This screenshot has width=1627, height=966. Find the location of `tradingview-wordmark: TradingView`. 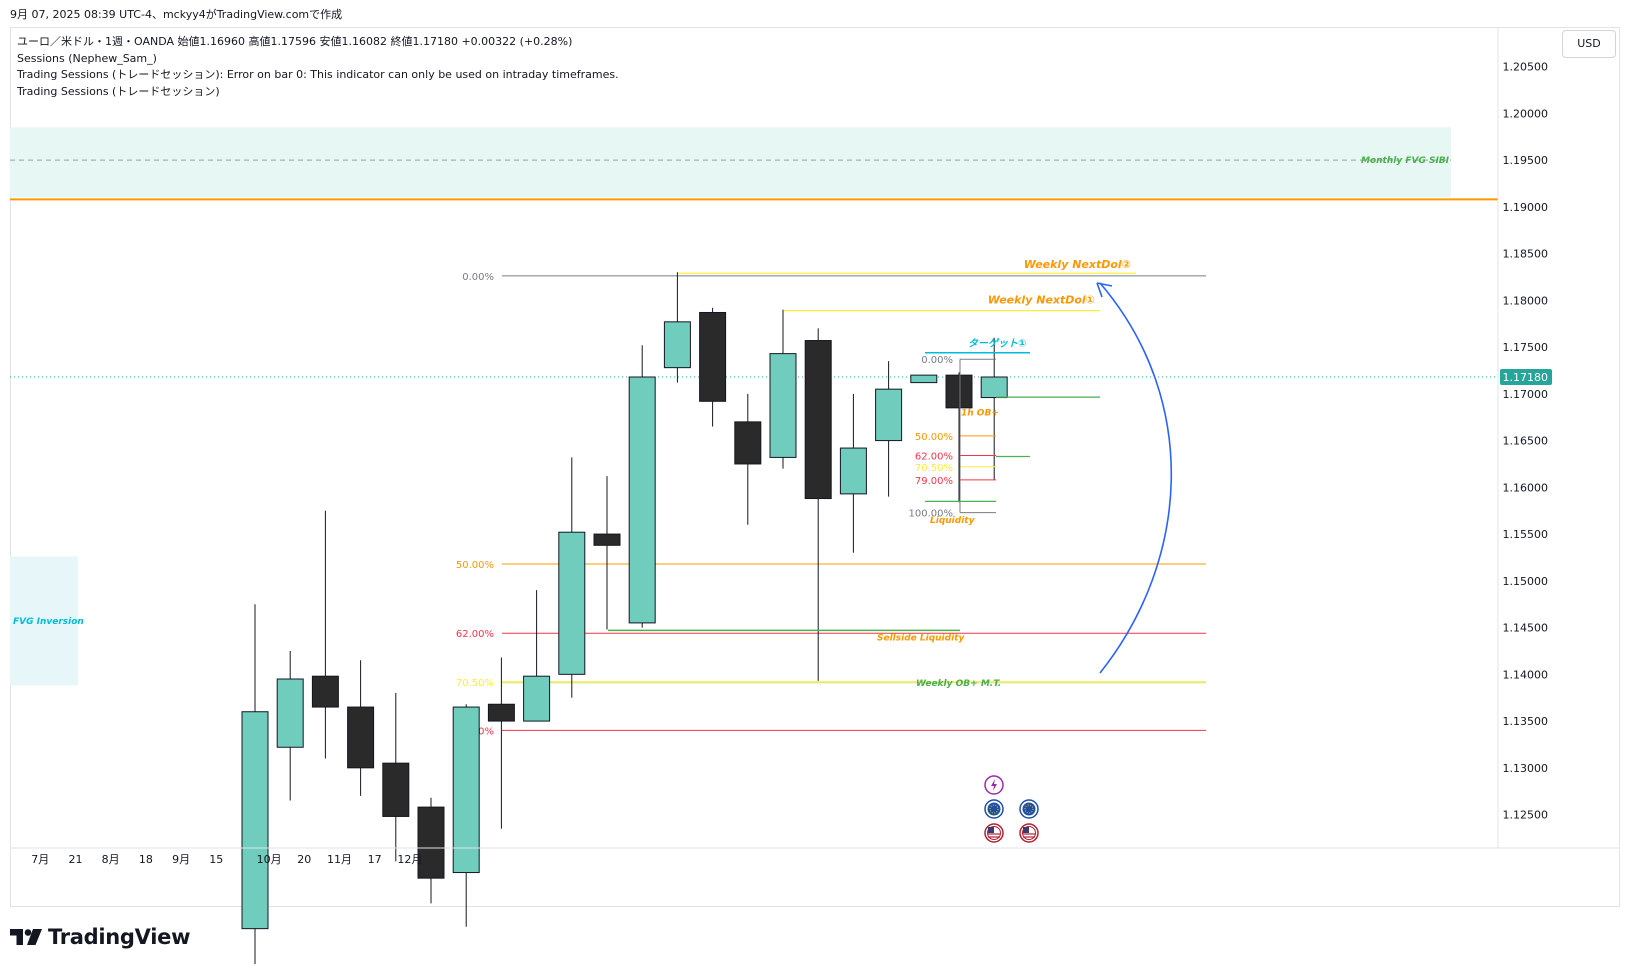

tradingview-wordmark: TradingView is located at coordinates (119, 937).